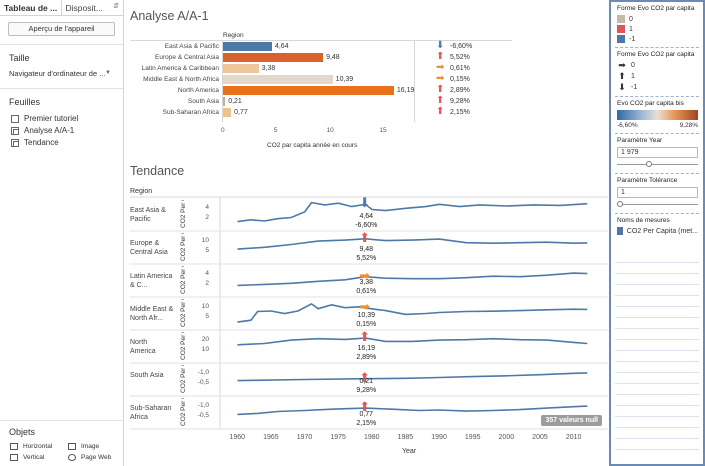  Describe the element at coordinates (657, 29) in the screenshot. I see `legend-item: 1` at that location.